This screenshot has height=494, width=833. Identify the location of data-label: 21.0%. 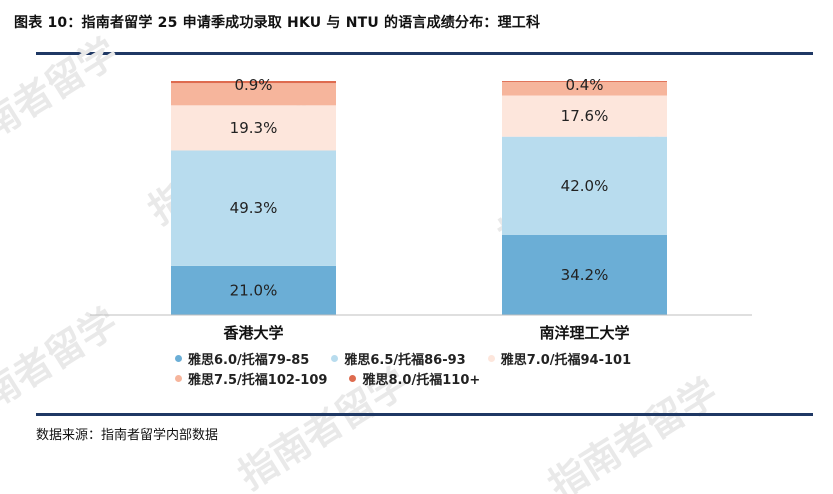
(254, 290).